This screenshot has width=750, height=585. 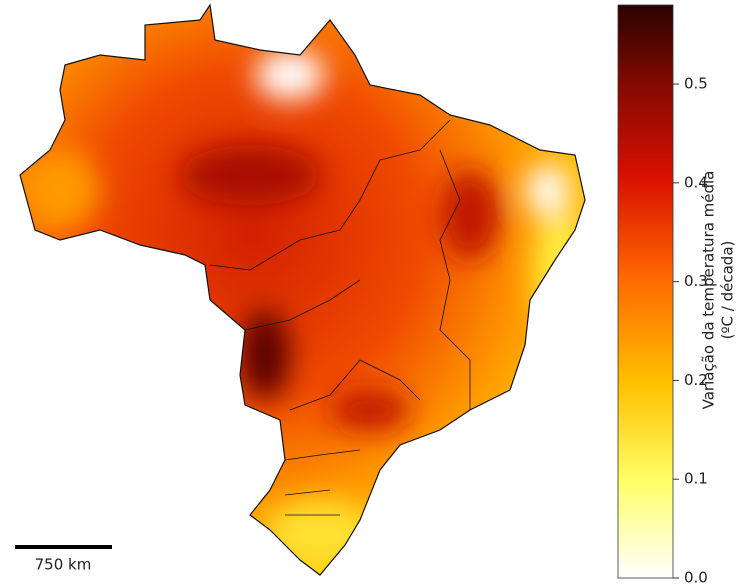 I want to click on colorbar-label: (ºC / década), so click(x=728, y=290).